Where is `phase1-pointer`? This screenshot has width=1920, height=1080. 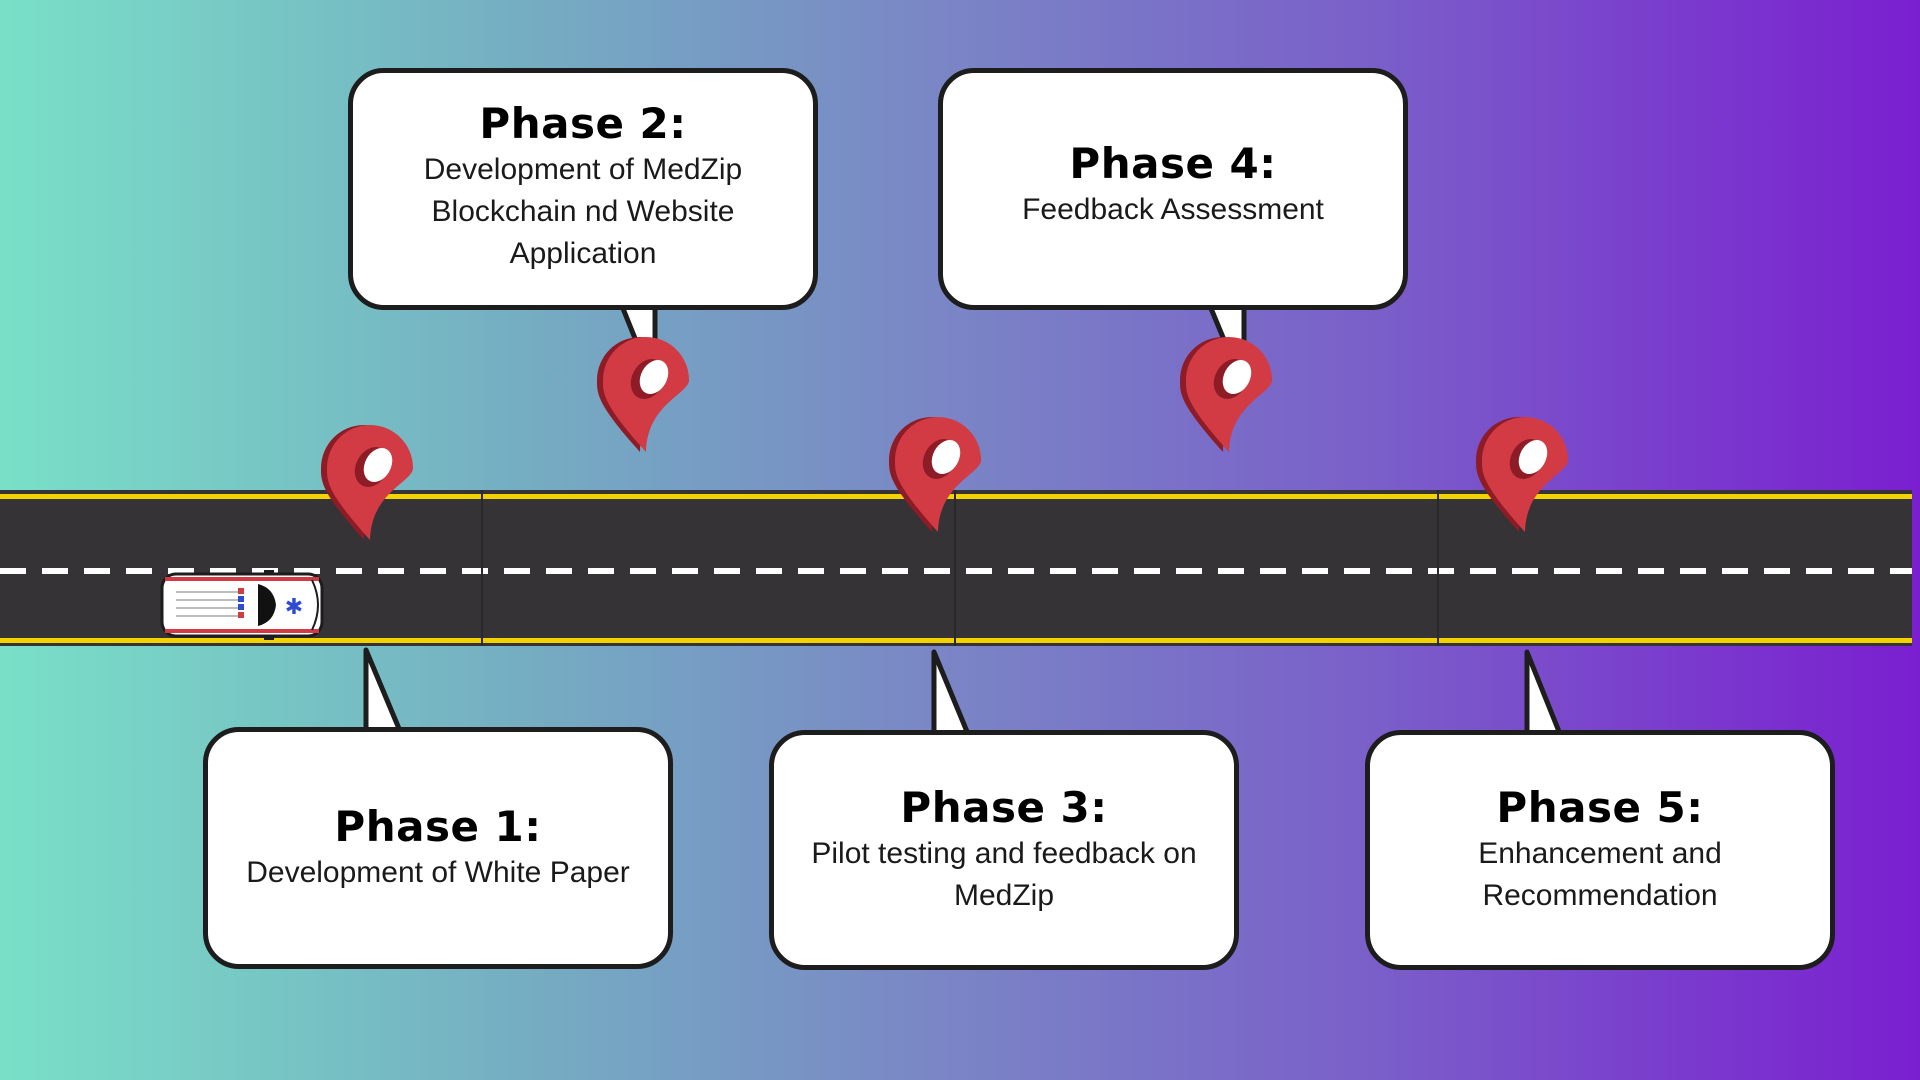
phase1-pointer is located at coordinates (383, 689).